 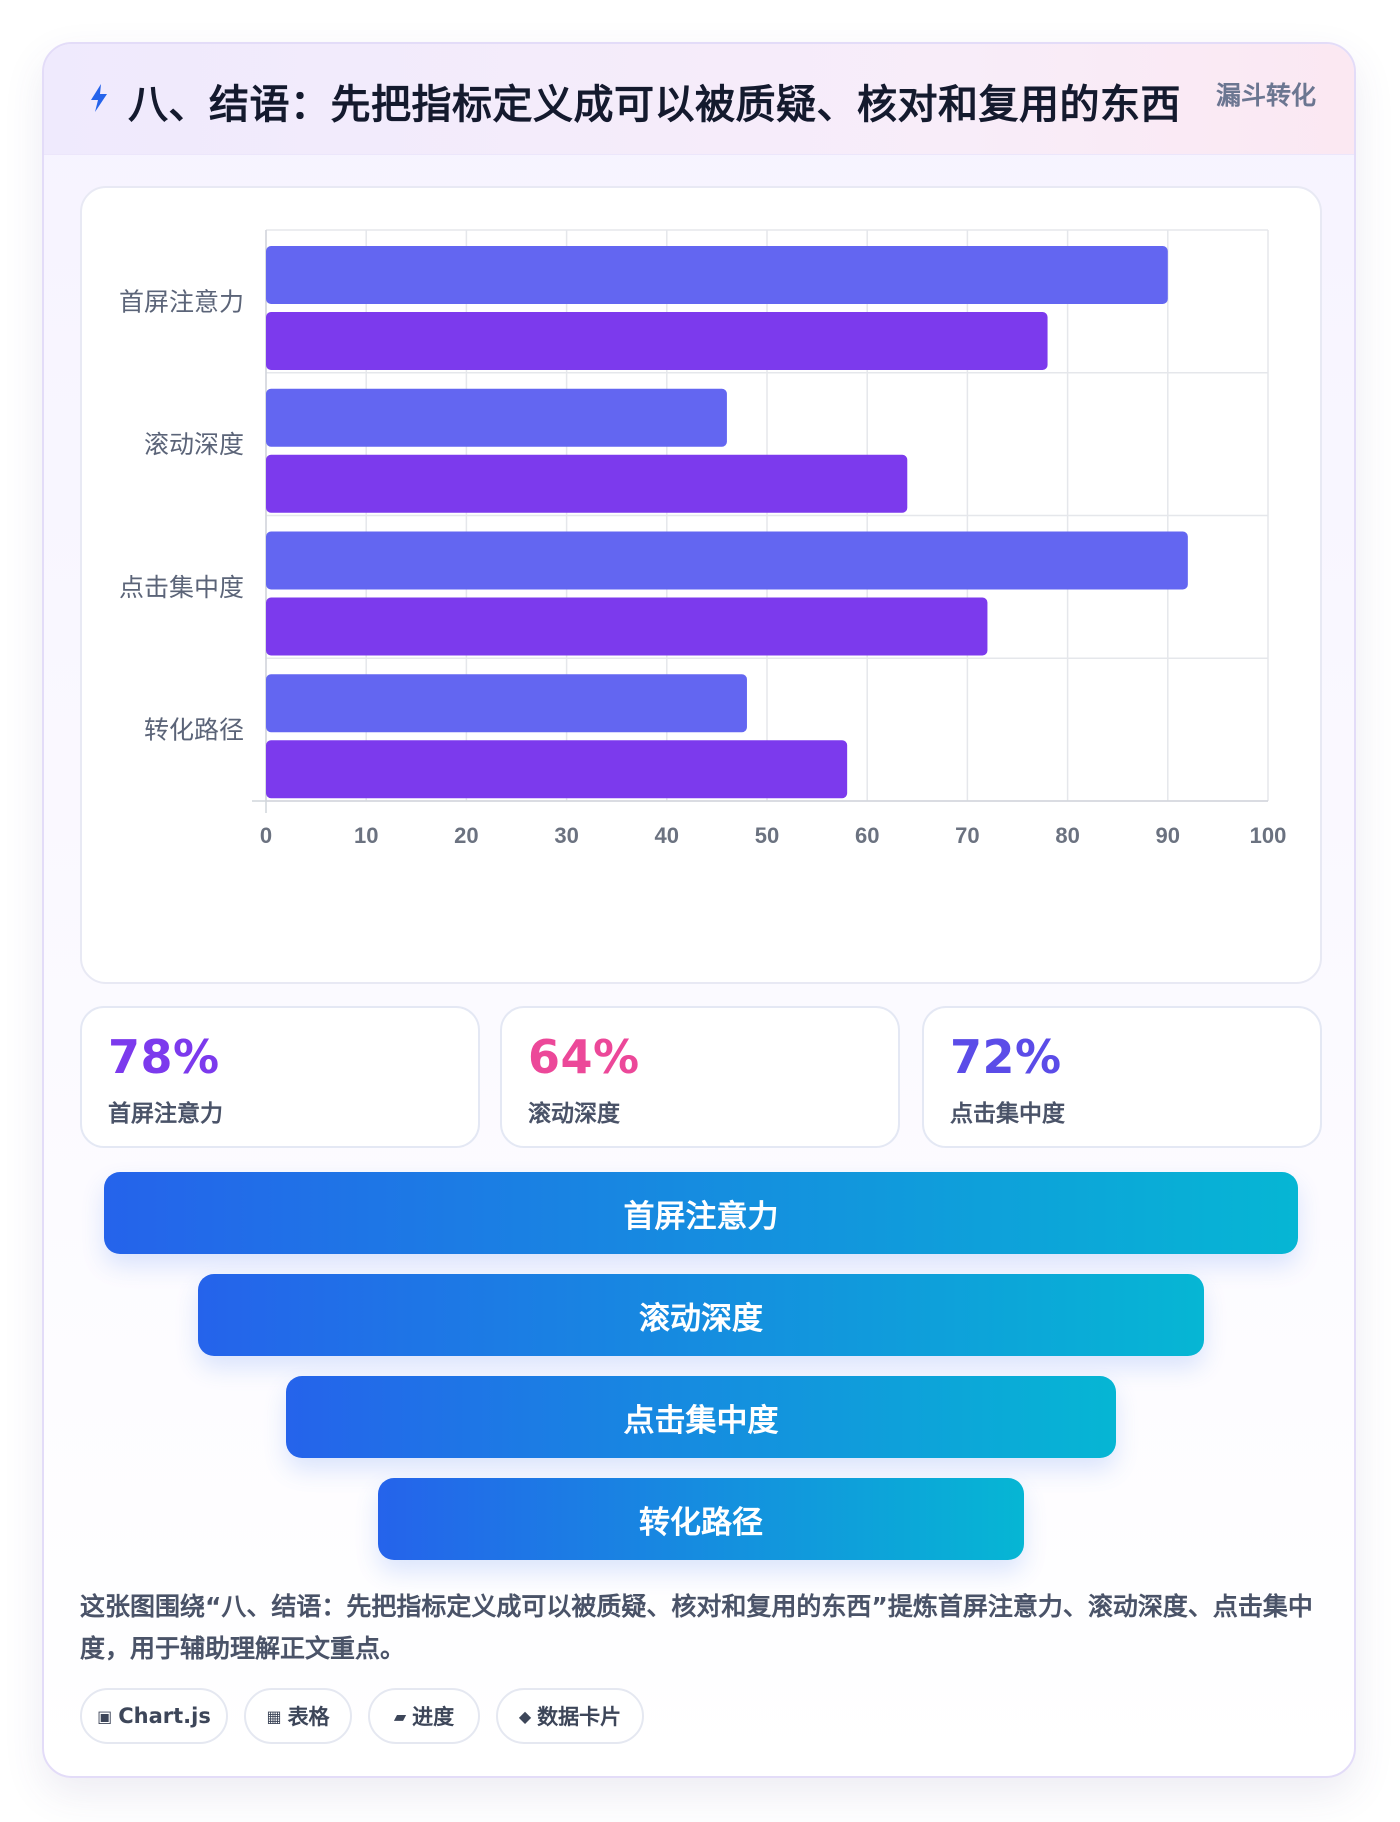 What do you see at coordinates (266, 835) in the screenshot?
I see `x-tick-label: 0` at bounding box center [266, 835].